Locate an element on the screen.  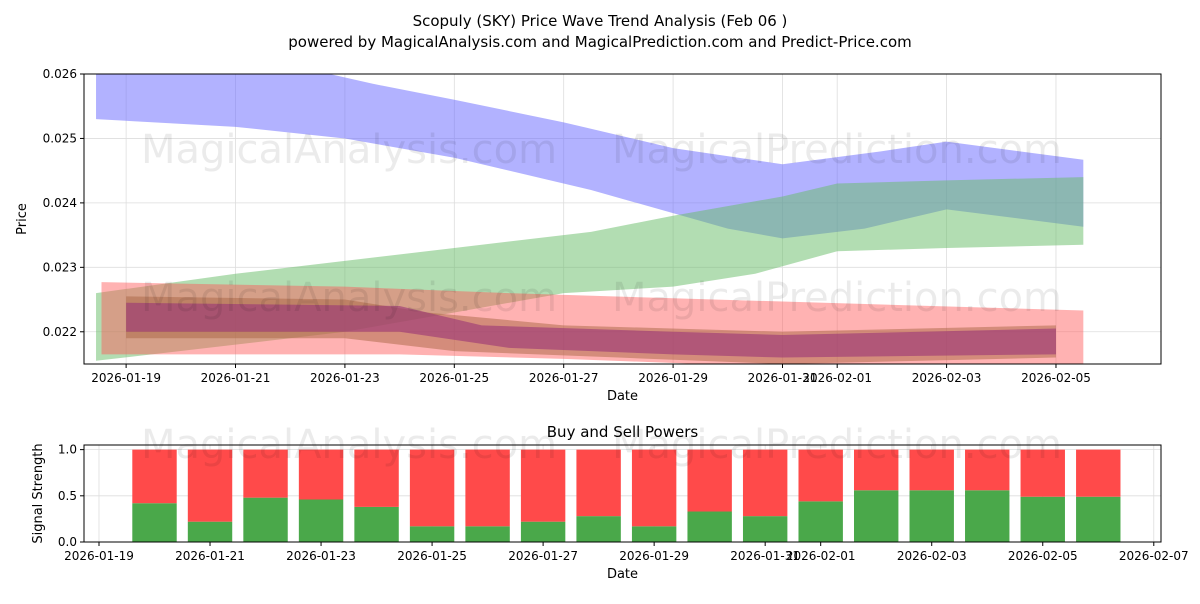
y-tick-label: 0.0 is located at coordinates (67, 542).